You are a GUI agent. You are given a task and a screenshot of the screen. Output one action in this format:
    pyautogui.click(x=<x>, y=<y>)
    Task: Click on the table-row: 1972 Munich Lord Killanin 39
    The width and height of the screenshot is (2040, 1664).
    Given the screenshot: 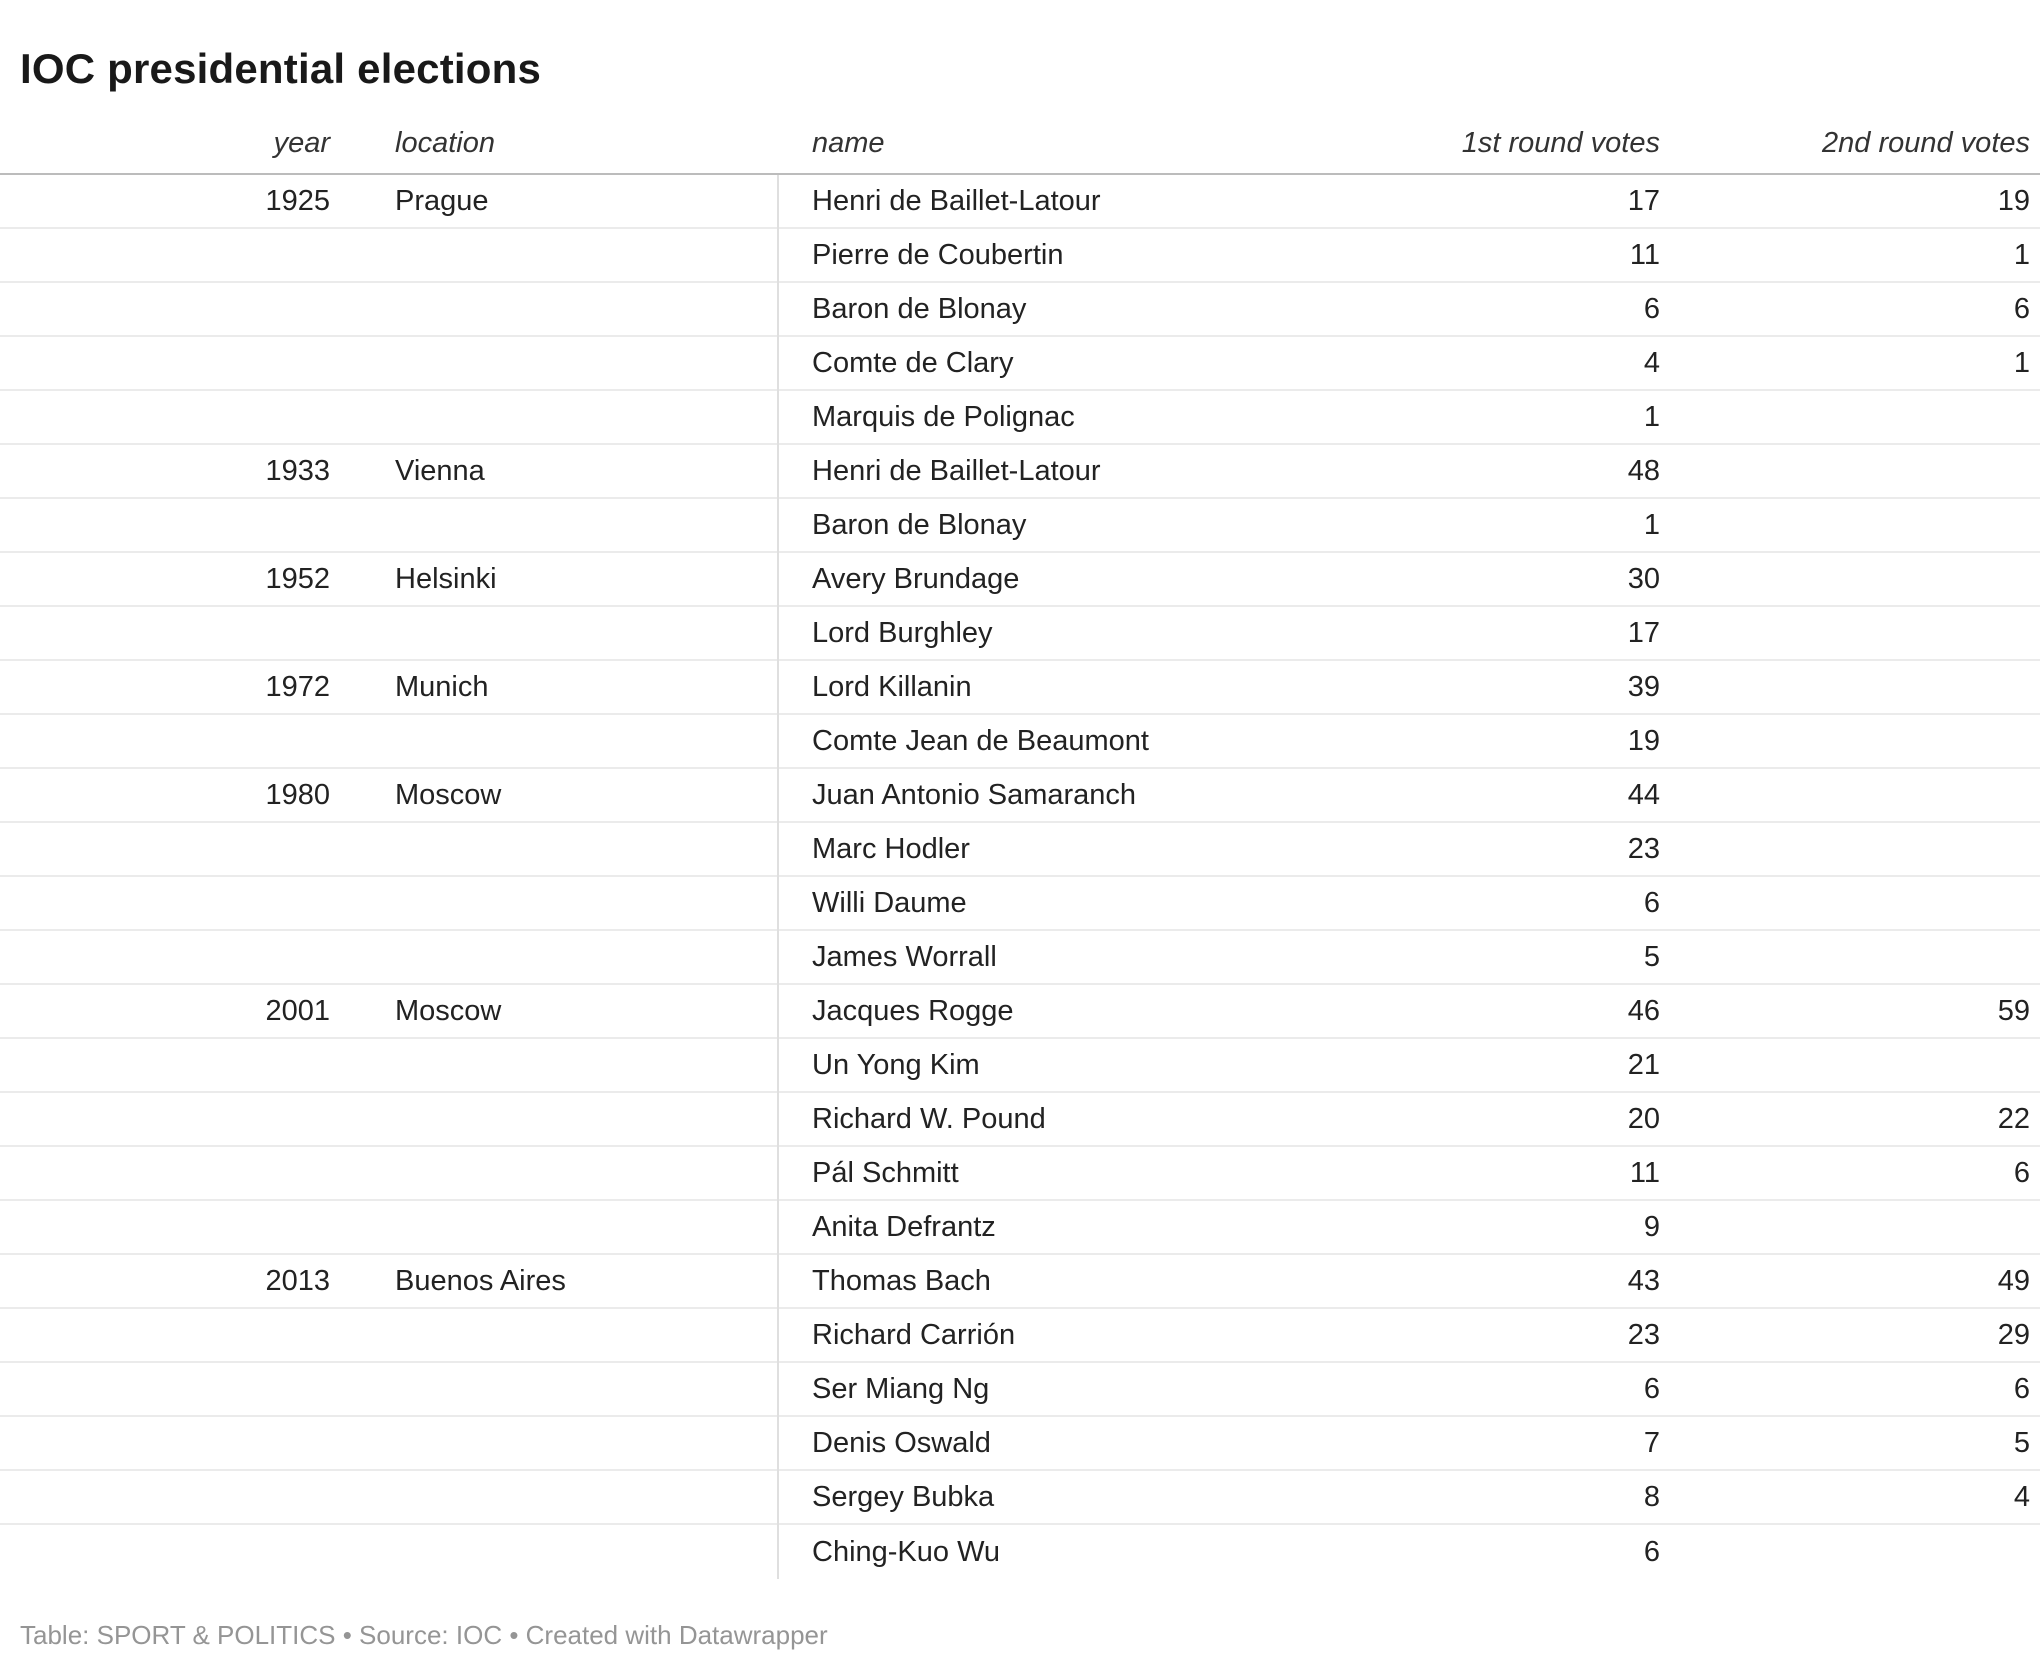 What is the action you would take?
    pyautogui.click(x=1020, y=688)
    